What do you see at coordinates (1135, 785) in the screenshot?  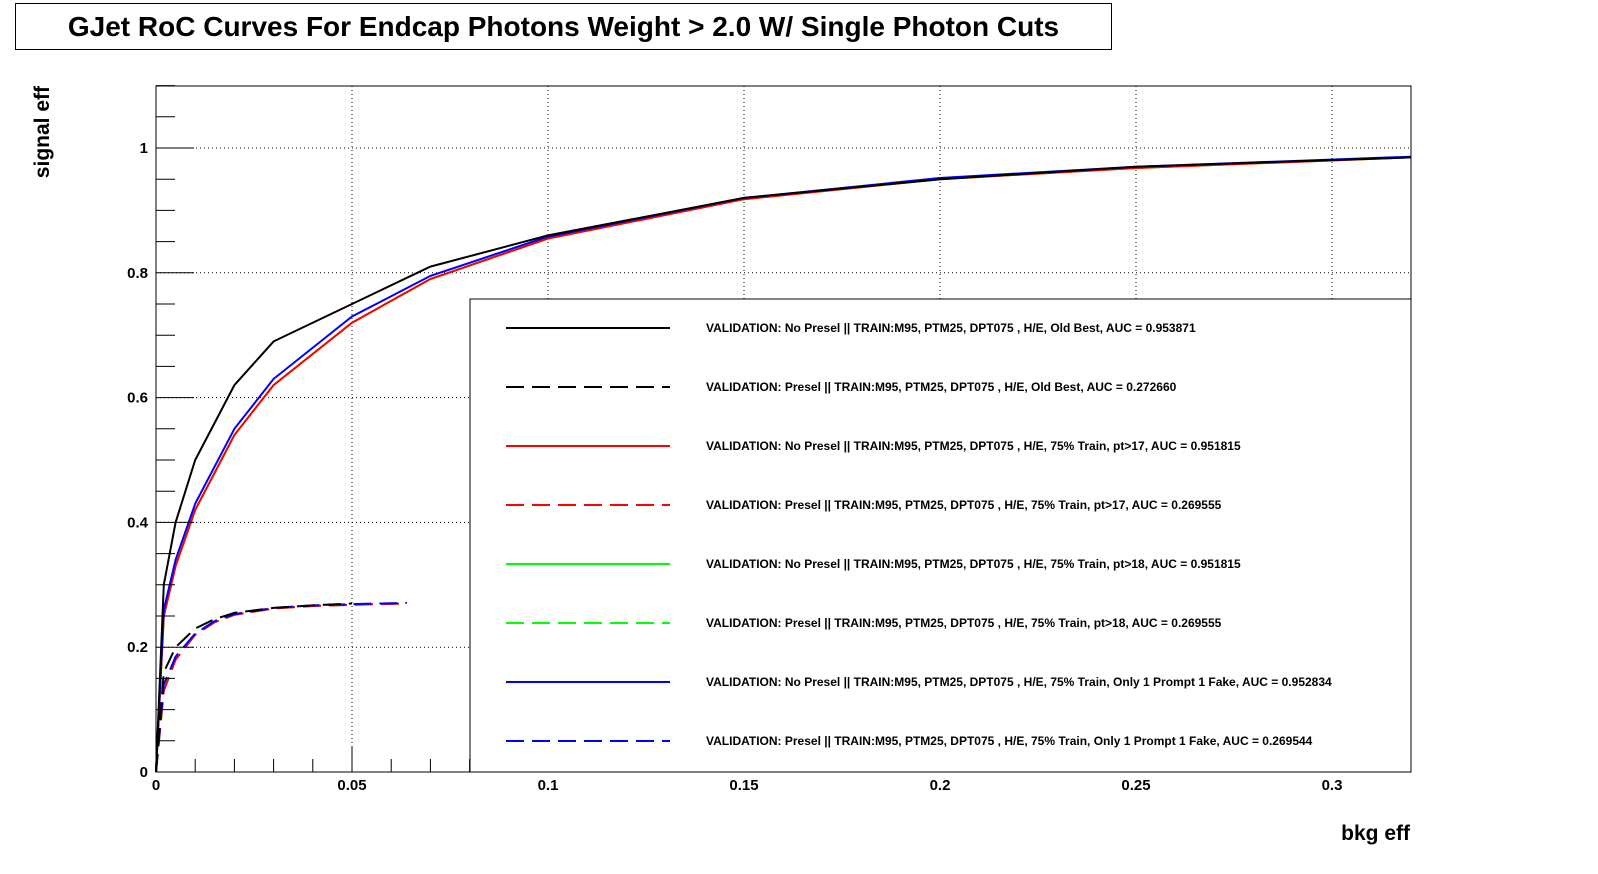 I see `x-tick-label: 0.25` at bounding box center [1135, 785].